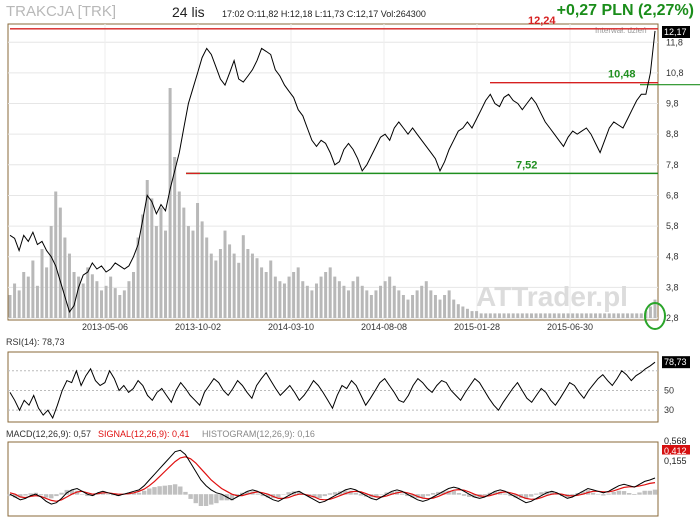  I want to click on last-price-label: 12,17, so click(675, 32).